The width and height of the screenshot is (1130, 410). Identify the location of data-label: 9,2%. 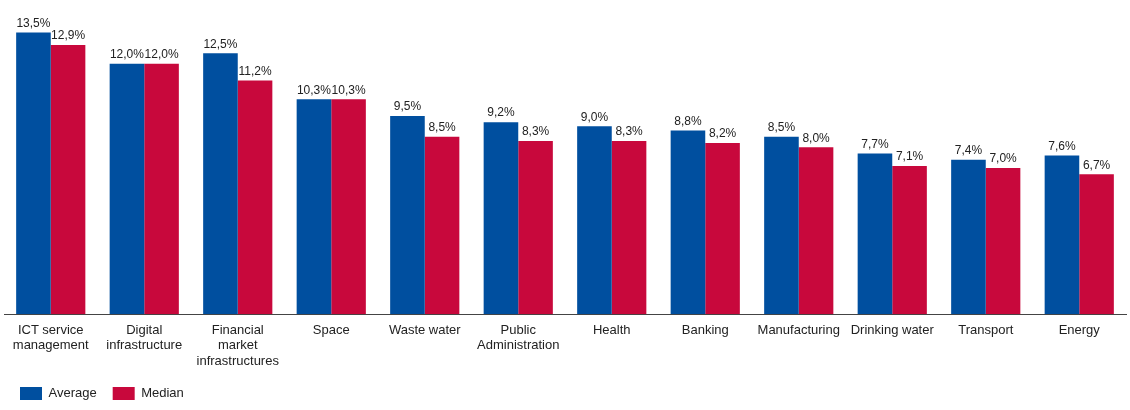
(501, 112).